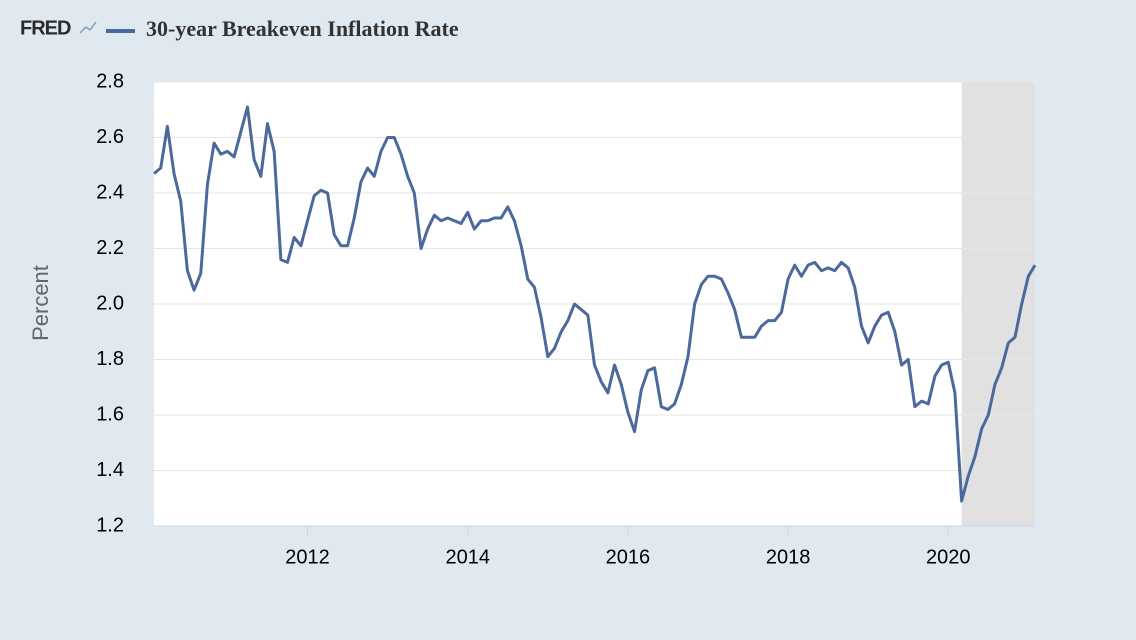 The height and width of the screenshot is (640, 1136). Describe the element at coordinates (302, 28) in the screenshot. I see `legend-label: 30-year Breakeven Inflation Rate` at that location.